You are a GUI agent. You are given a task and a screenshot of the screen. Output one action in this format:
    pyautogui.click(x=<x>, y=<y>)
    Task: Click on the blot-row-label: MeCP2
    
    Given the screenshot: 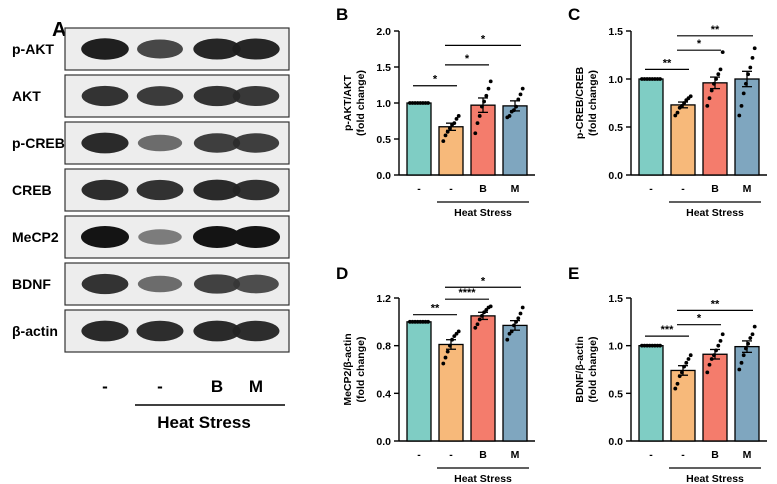 What is the action you would take?
    pyautogui.click(x=35, y=237)
    